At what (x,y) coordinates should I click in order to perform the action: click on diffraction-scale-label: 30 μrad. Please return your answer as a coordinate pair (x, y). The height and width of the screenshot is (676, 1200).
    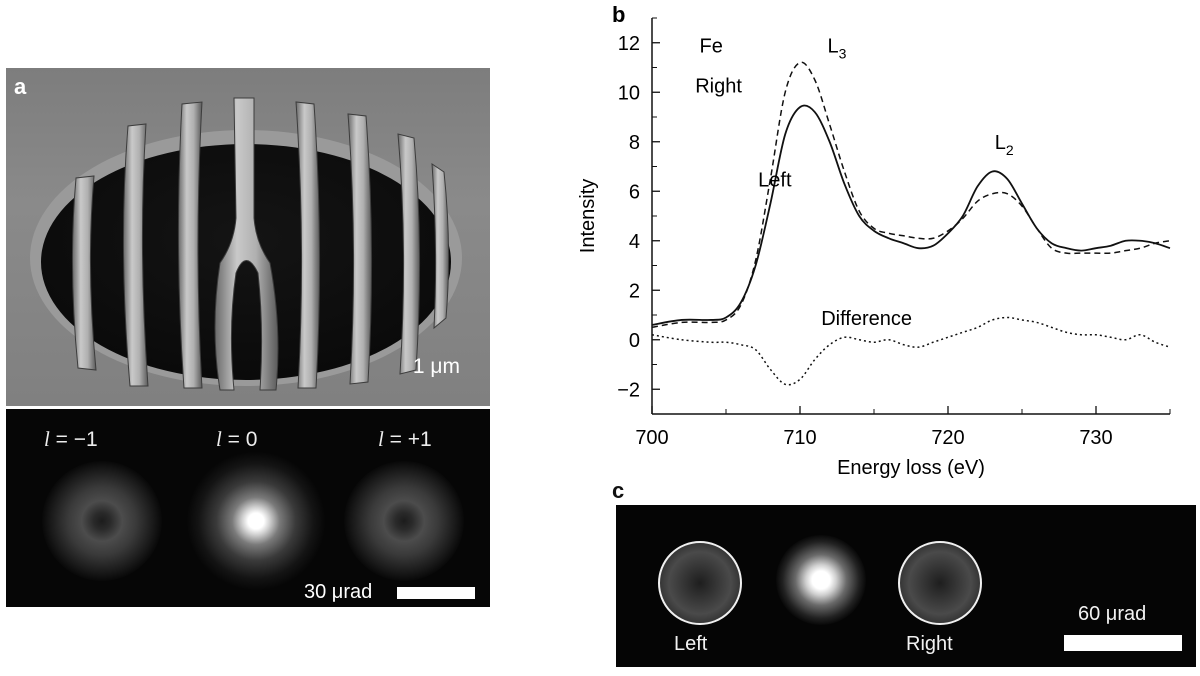
    Looking at the image, I should click on (338, 592).